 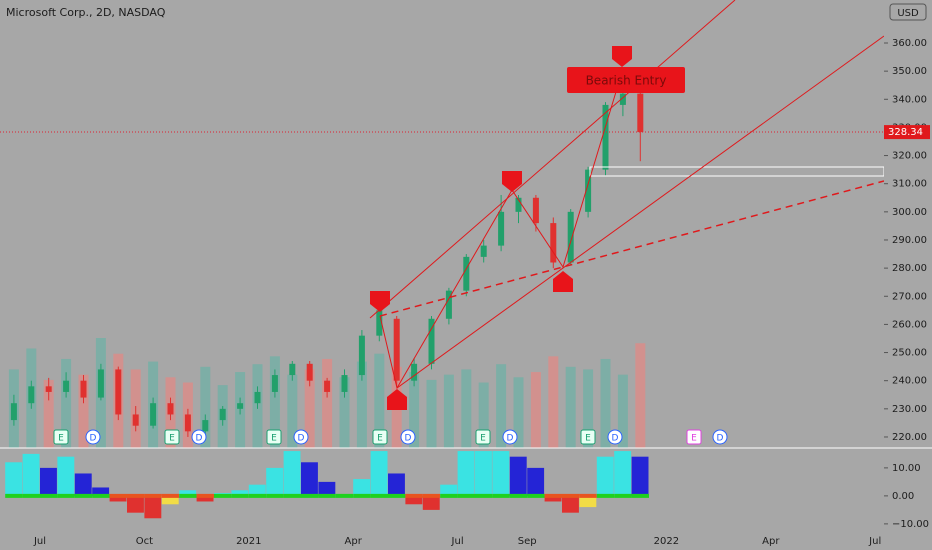 I want to click on y-tick-label: 310.00, so click(x=909, y=184).